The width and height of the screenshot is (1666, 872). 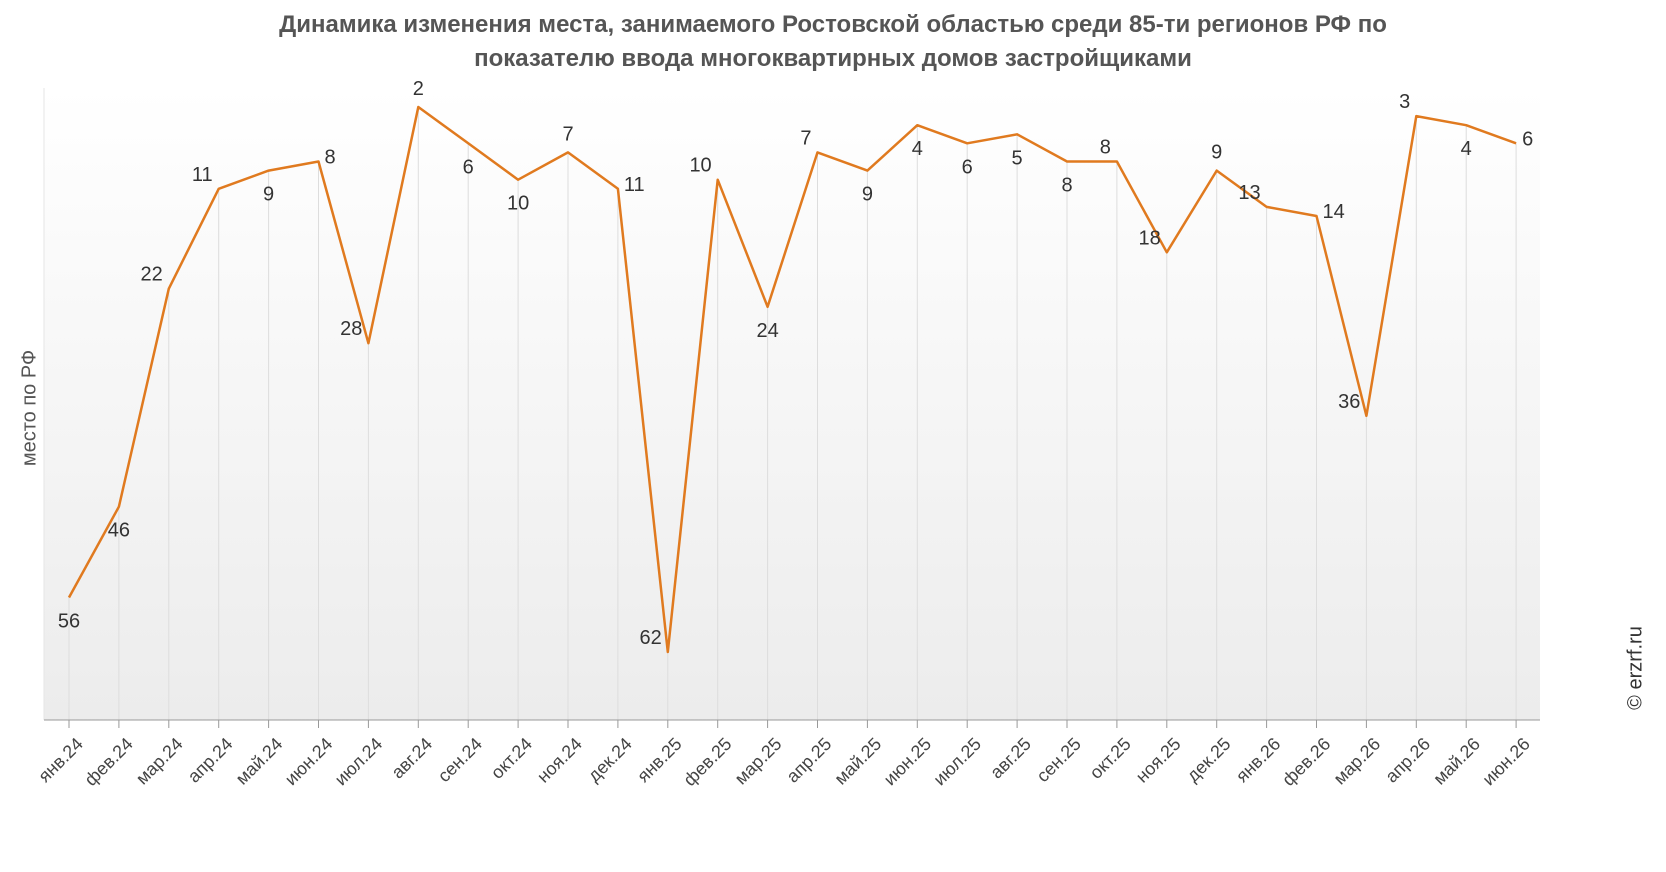 What do you see at coordinates (1456, 761) in the screenshot?
I see `x-tick-label-29: май.26` at bounding box center [1456, 761].